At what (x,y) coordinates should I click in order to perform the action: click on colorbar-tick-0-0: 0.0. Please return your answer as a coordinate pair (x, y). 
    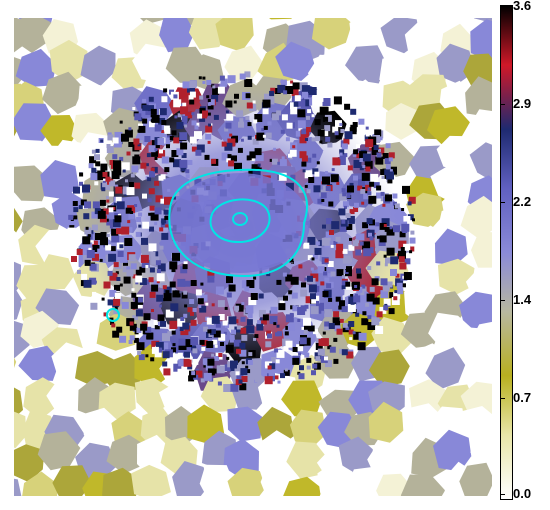
    Looking at the image, I should click on (515, 493).